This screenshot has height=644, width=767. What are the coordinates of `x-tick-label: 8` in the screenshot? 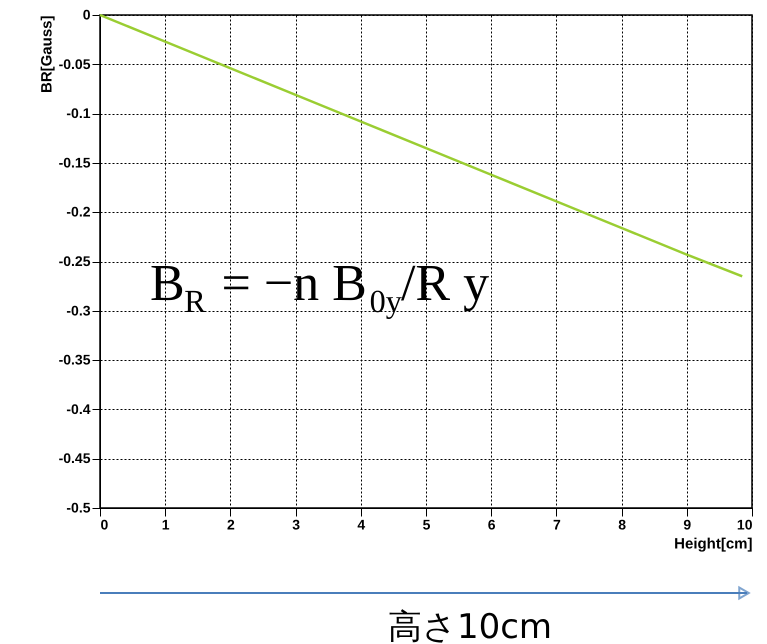 It's located at (622, 524).